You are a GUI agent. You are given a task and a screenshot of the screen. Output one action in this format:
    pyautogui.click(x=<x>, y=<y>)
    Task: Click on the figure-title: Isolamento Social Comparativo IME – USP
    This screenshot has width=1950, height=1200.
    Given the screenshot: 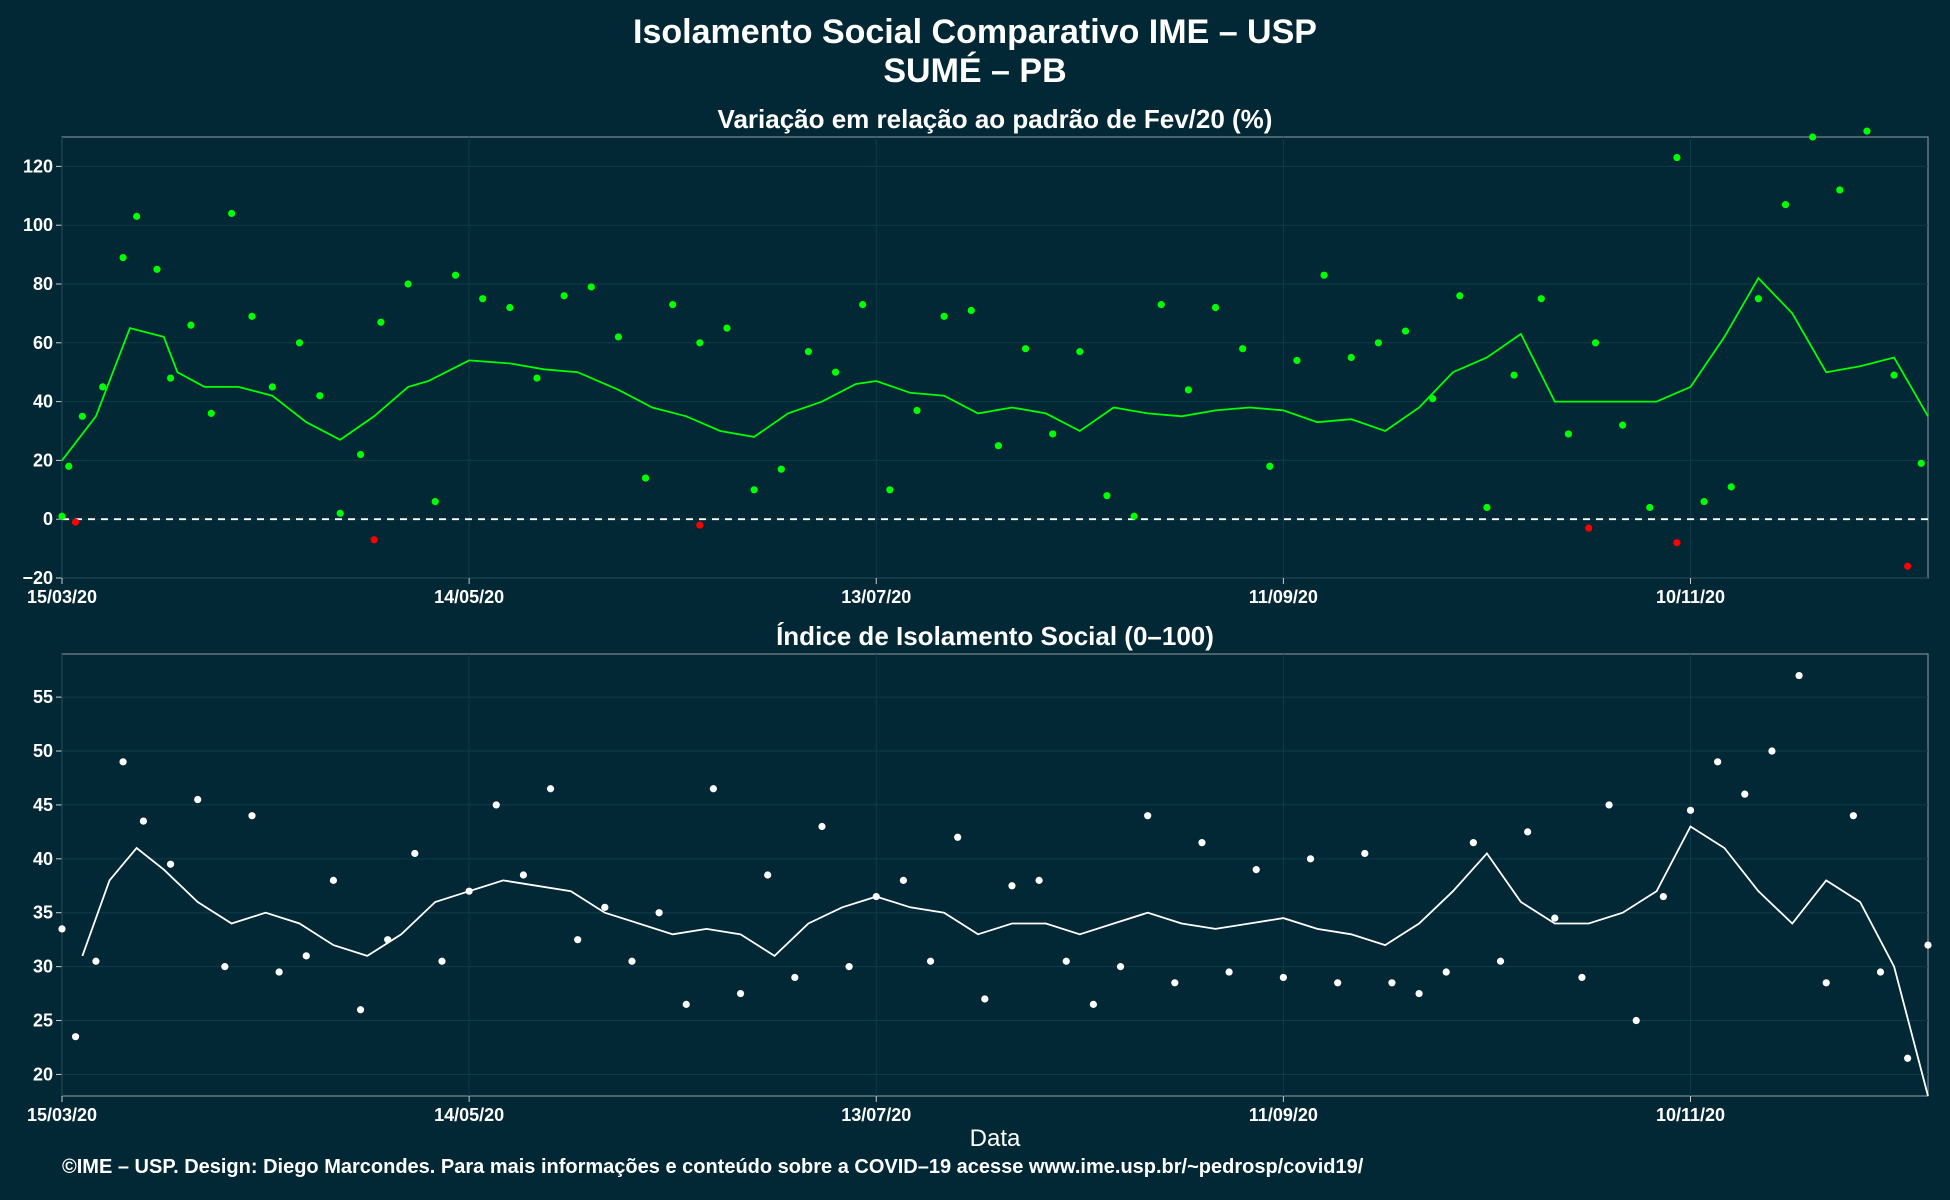 What is the action you would take?
    pyautogui.click(x=975, y=32)
    